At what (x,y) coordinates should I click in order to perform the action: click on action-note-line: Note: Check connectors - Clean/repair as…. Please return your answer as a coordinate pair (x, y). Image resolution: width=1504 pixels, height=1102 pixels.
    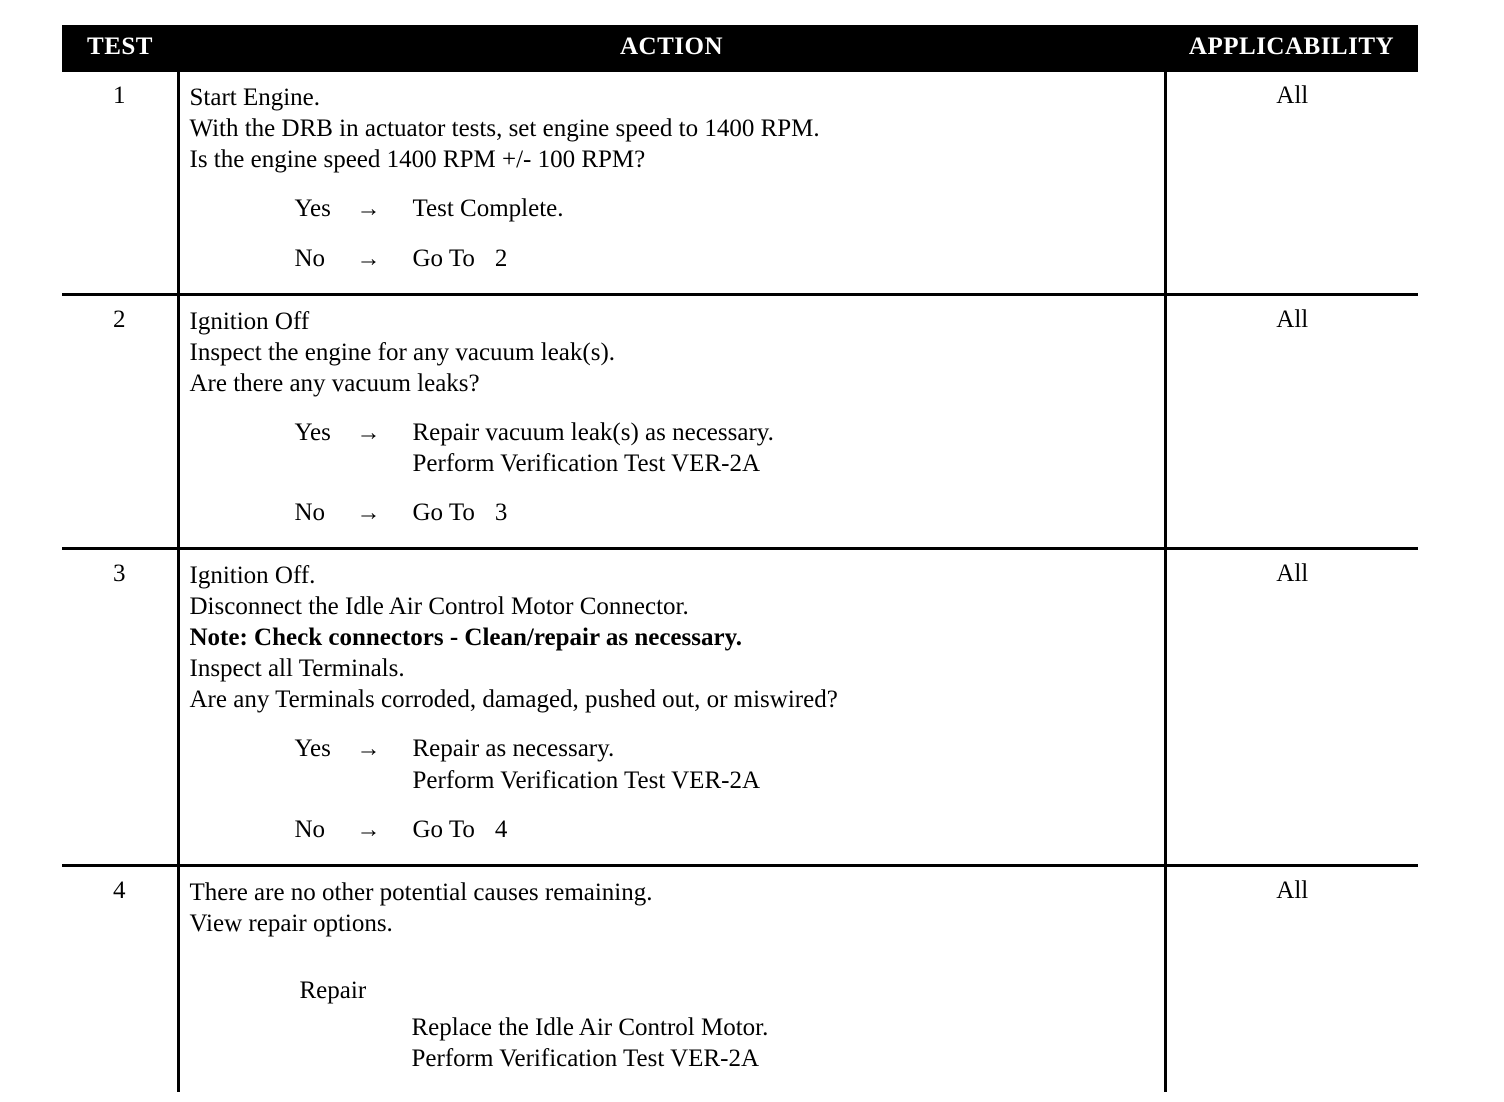
    Looking at the image, I should click on (465, 637).